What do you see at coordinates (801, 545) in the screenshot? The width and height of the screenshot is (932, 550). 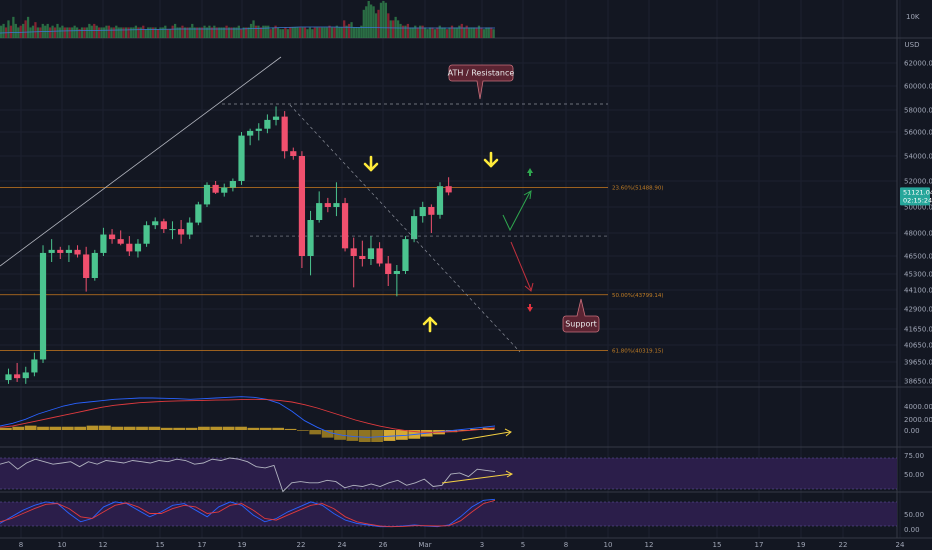 I see `time-tick-label: 19` at bounding box center [801, 545].